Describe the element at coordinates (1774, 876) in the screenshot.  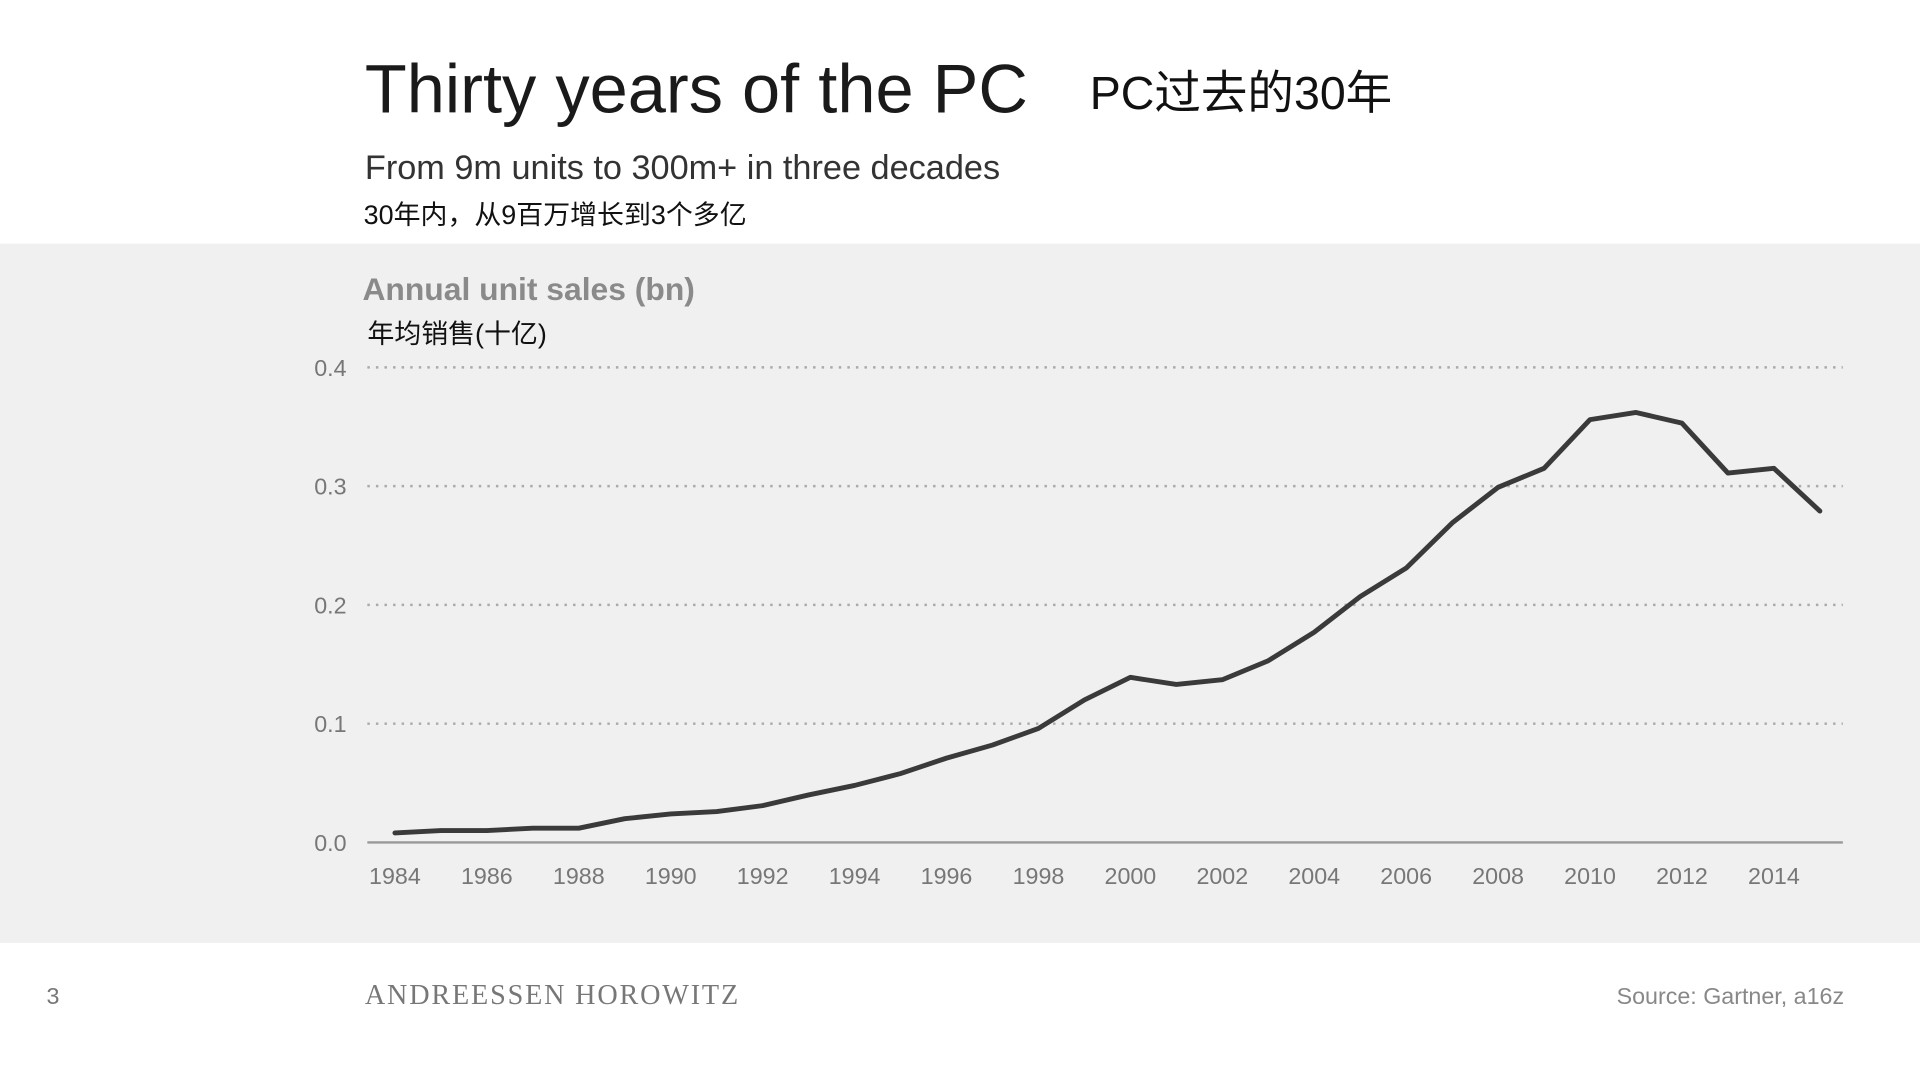
I see `x-tick-label: 2014` at that location.